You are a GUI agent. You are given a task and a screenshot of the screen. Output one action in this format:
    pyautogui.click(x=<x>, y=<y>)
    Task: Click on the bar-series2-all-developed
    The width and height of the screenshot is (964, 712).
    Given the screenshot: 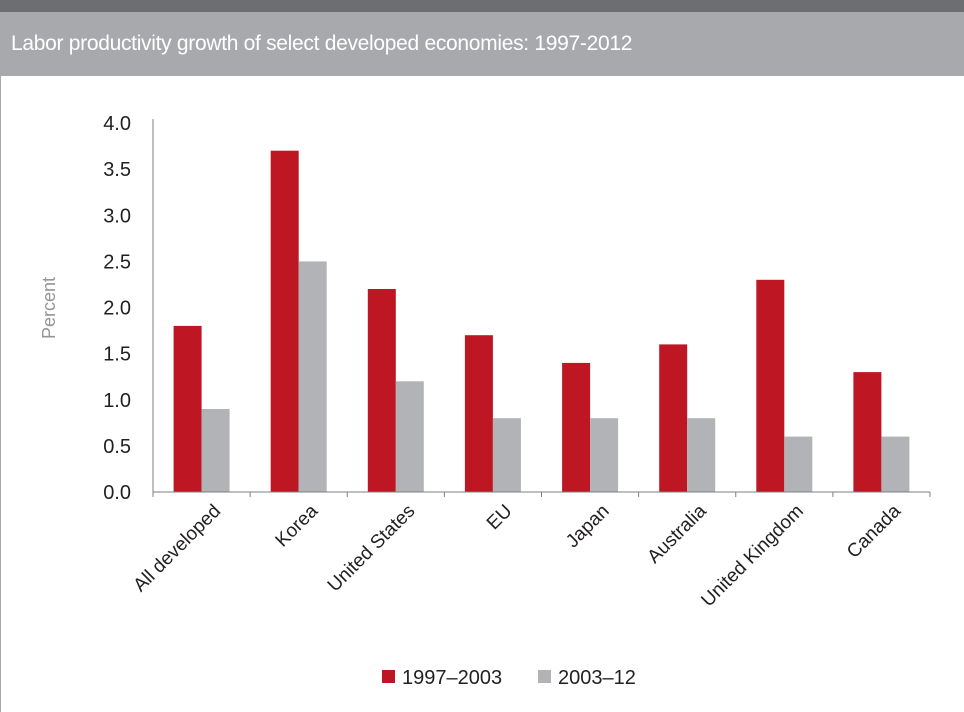 What is the action you would take?
    pyautogui.click(x=215, y=450)
    